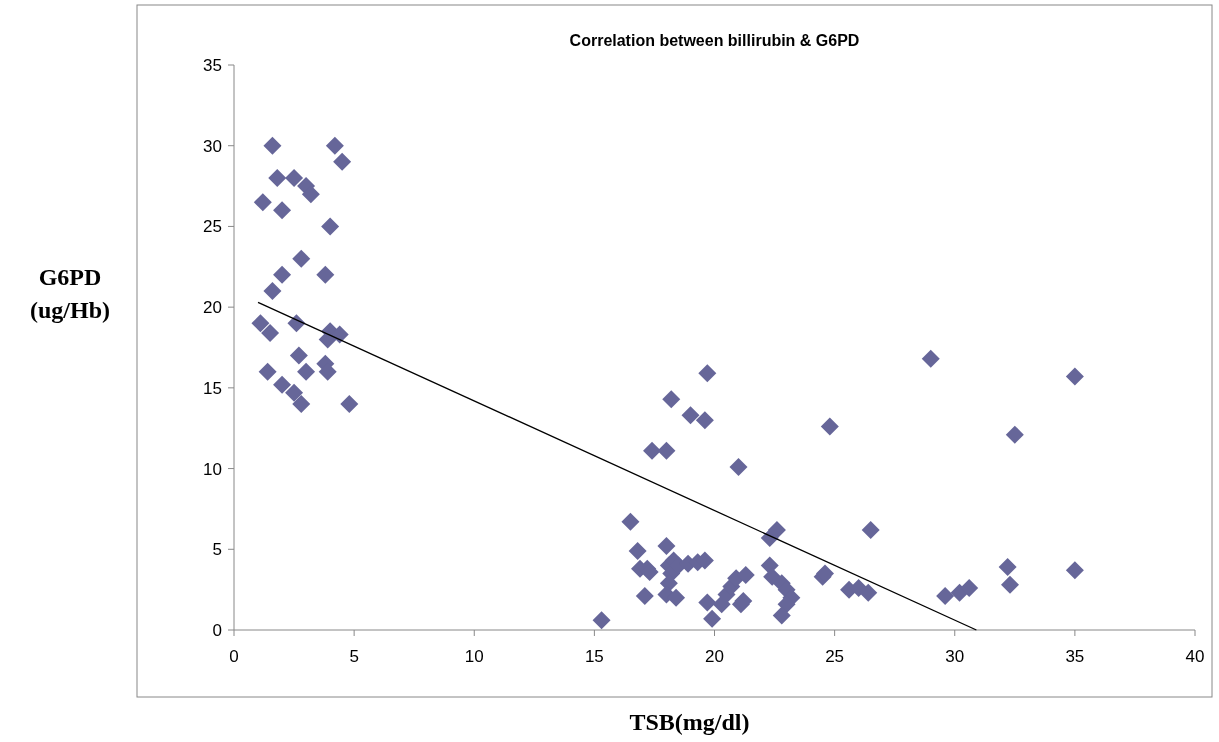  Describe the element at coordinates (212, 308) in the screenshot. I see `y-tick-label: 20` at that location.